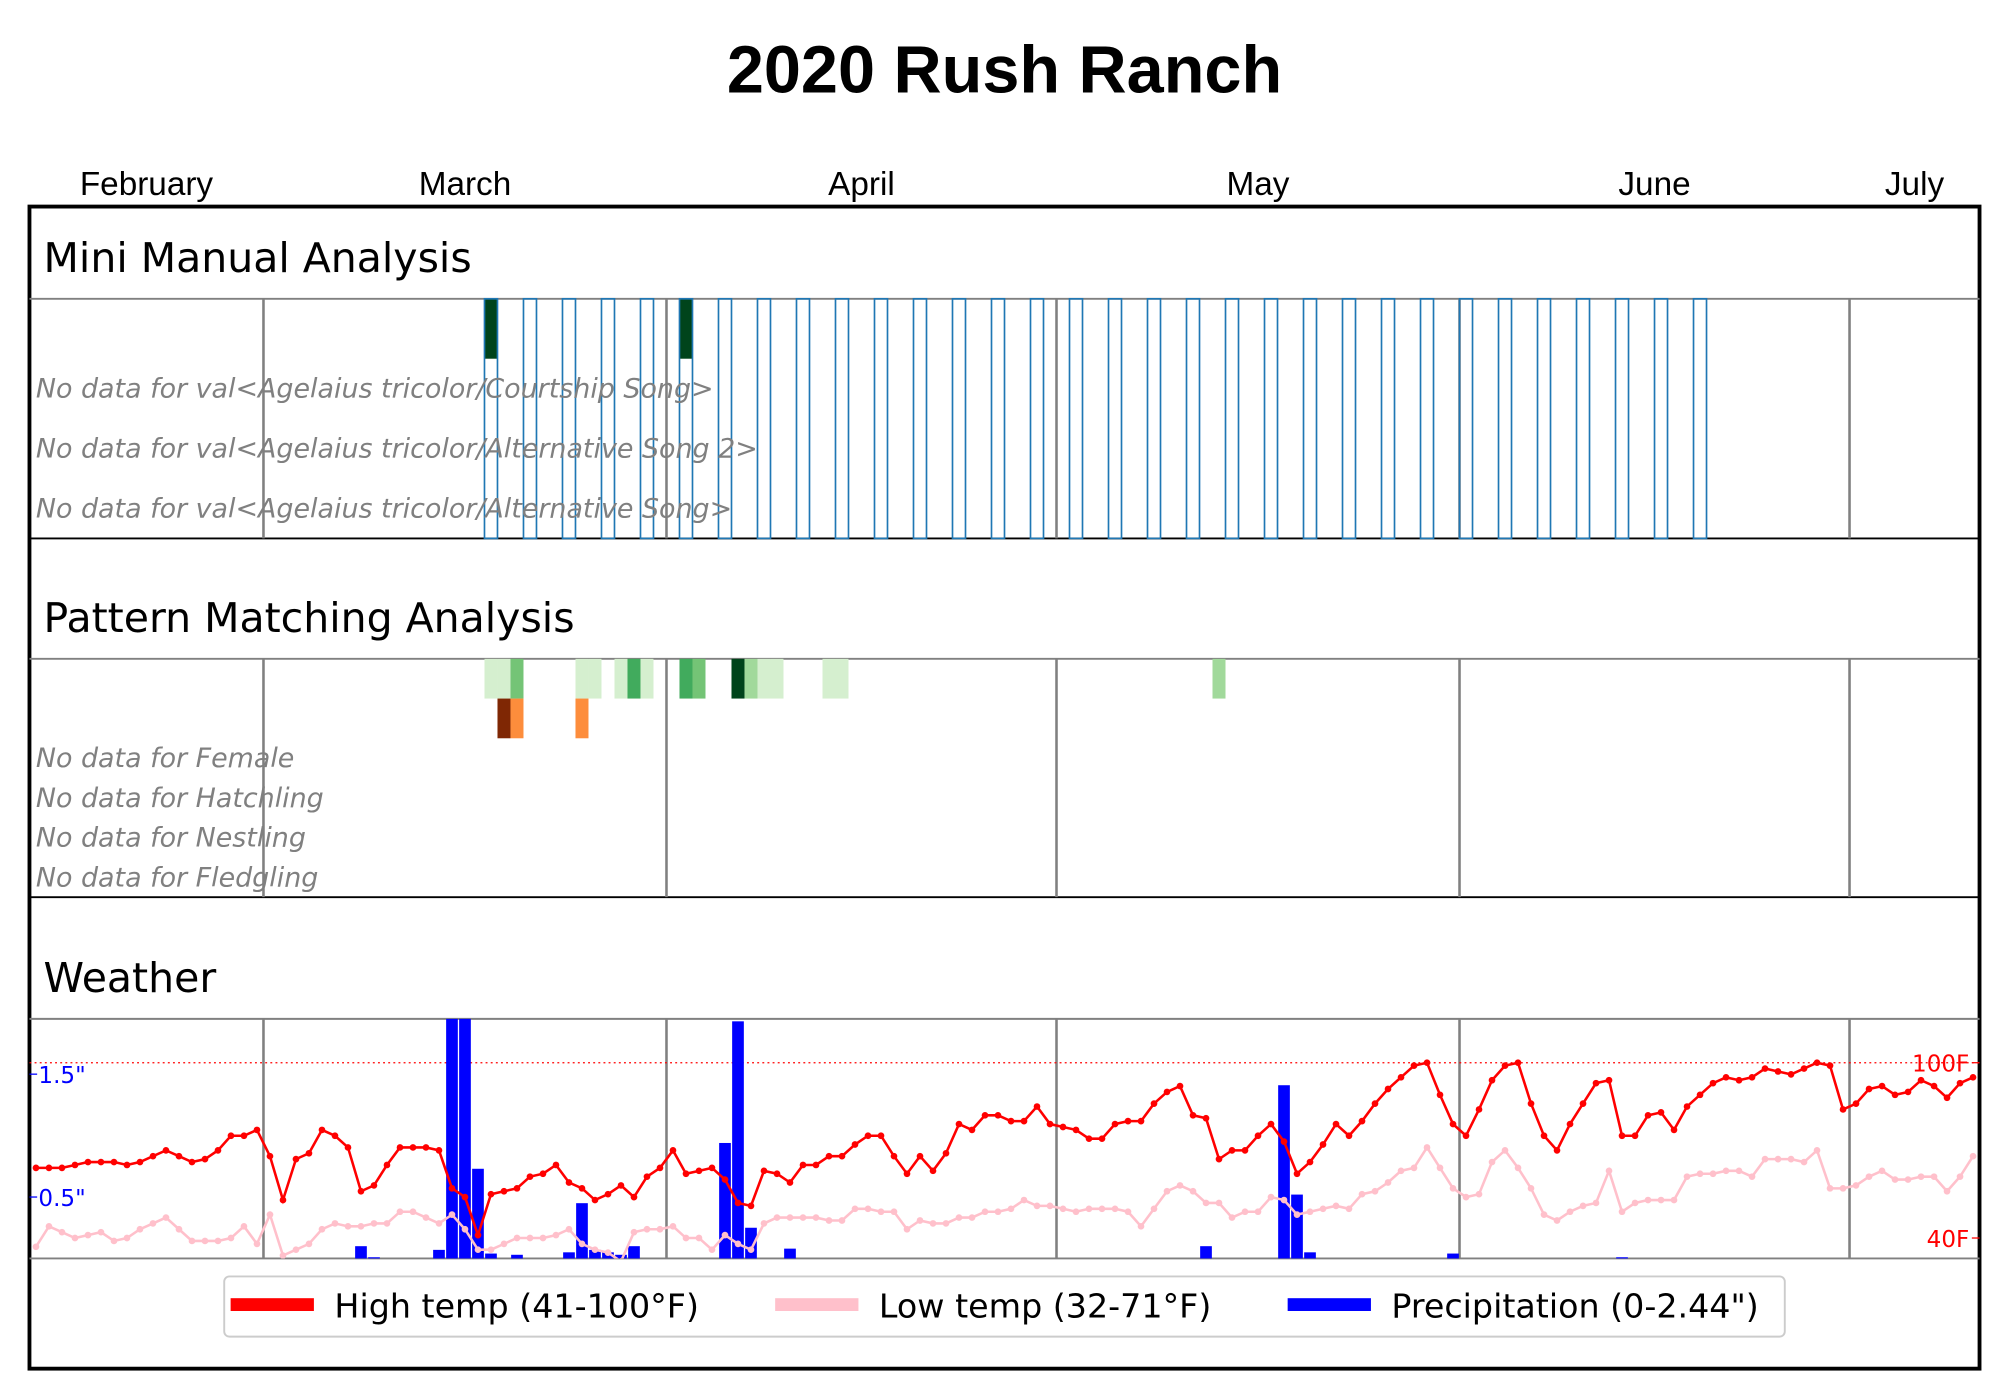  What do you see at coordinates (465, 184) in the screenshot?
I see `month-label: March` at bounding box center [465, 184].